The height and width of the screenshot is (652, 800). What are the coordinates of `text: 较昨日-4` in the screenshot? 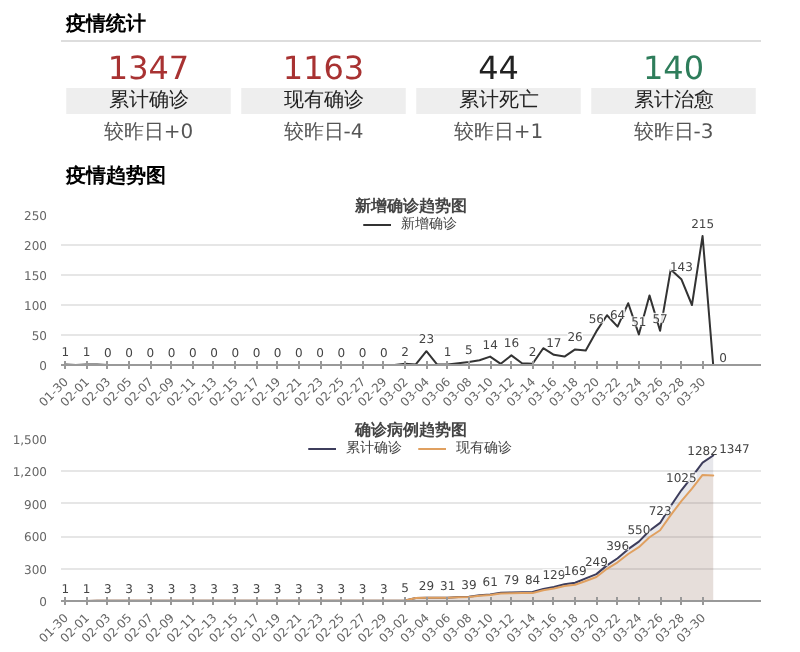 It's located at (323, 132).